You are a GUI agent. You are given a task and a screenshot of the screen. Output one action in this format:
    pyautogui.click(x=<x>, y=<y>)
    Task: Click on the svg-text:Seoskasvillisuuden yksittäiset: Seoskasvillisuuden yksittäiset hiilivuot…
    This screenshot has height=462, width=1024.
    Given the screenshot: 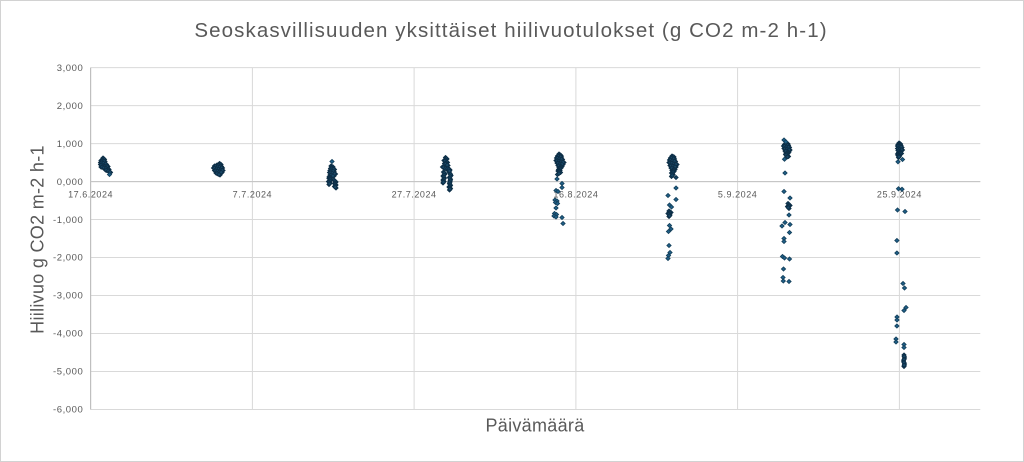 What is the action you would take?
    pyautogui.click(x=510, y=30)
    